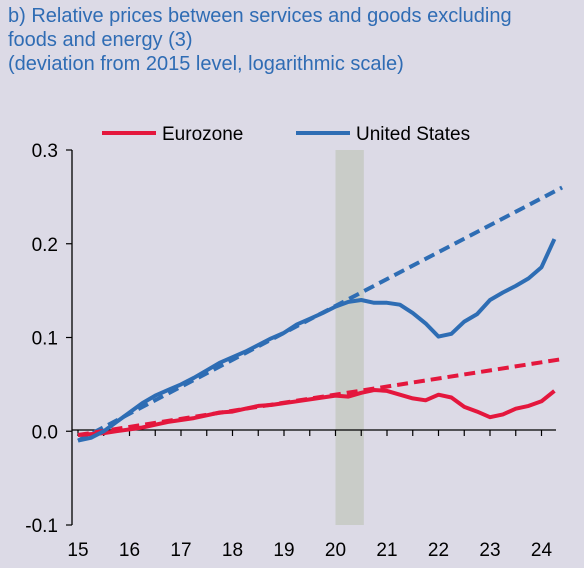 This screenshot has height=568, width=584. What do you see at coordinates (286, 134) in the screenshot?
I see `legend: Eurozone United States` at bounding box center [286, 134].